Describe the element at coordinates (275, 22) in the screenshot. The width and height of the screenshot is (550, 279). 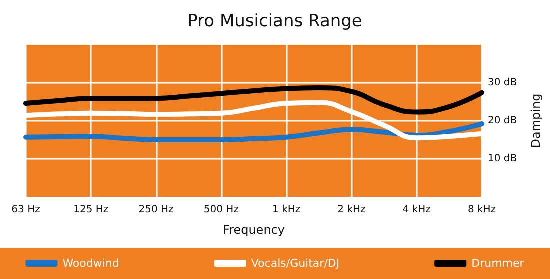
I see `chart-title: Pro Musicians Range` at that location.